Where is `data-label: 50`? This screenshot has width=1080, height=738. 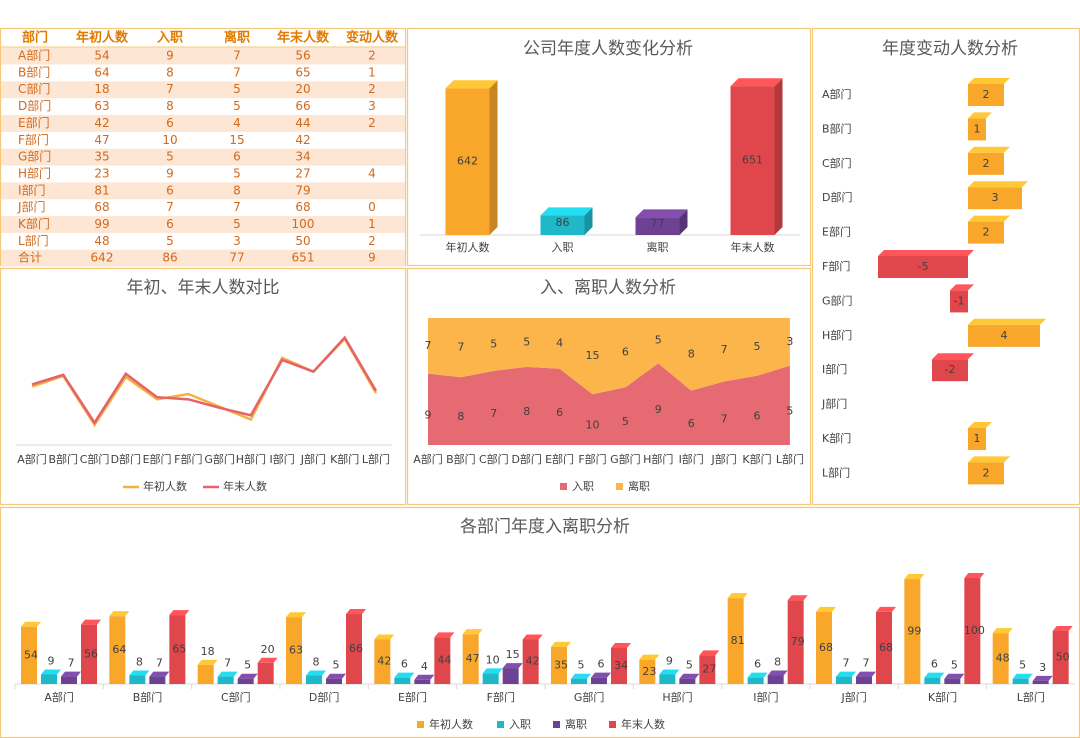
data-label: 50 is located at coordinates (1063, 657).